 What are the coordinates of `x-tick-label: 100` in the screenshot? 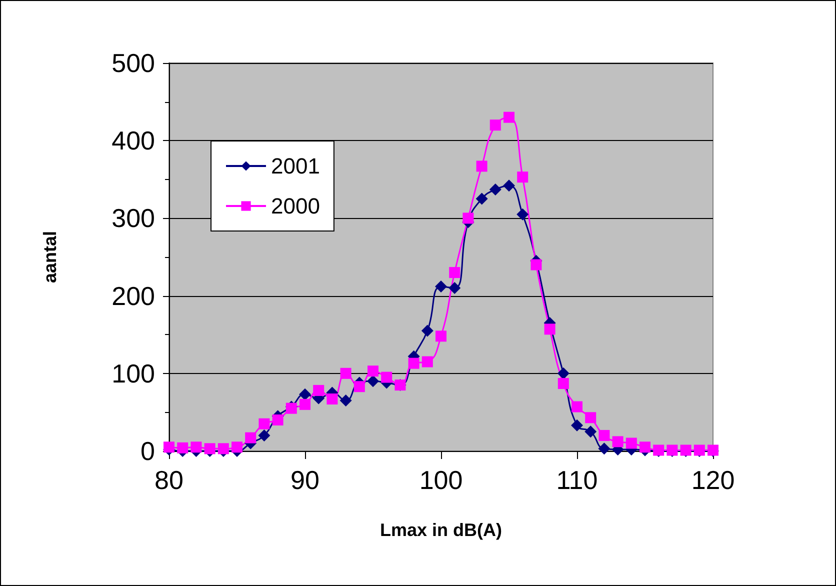 It's located at (441, 480).